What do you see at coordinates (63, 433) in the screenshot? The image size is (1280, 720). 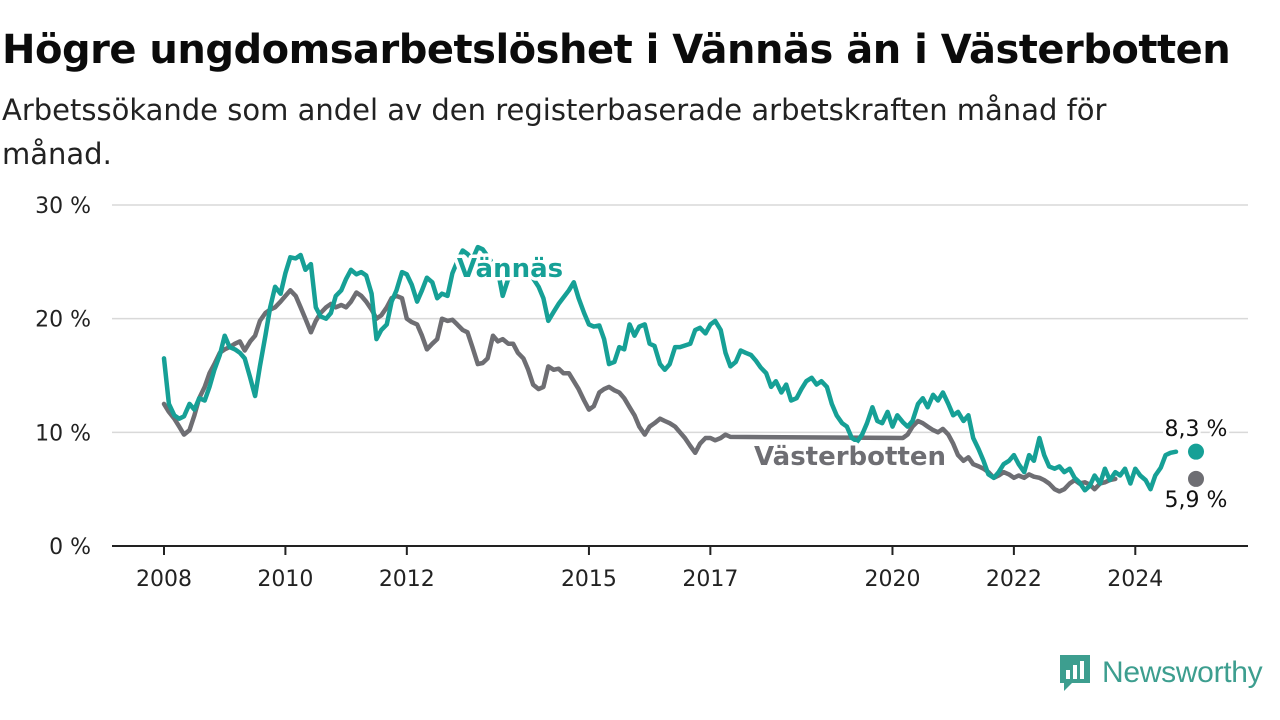 I see `y-tick-label-10: 10 %` at bounding box center [63, 433].